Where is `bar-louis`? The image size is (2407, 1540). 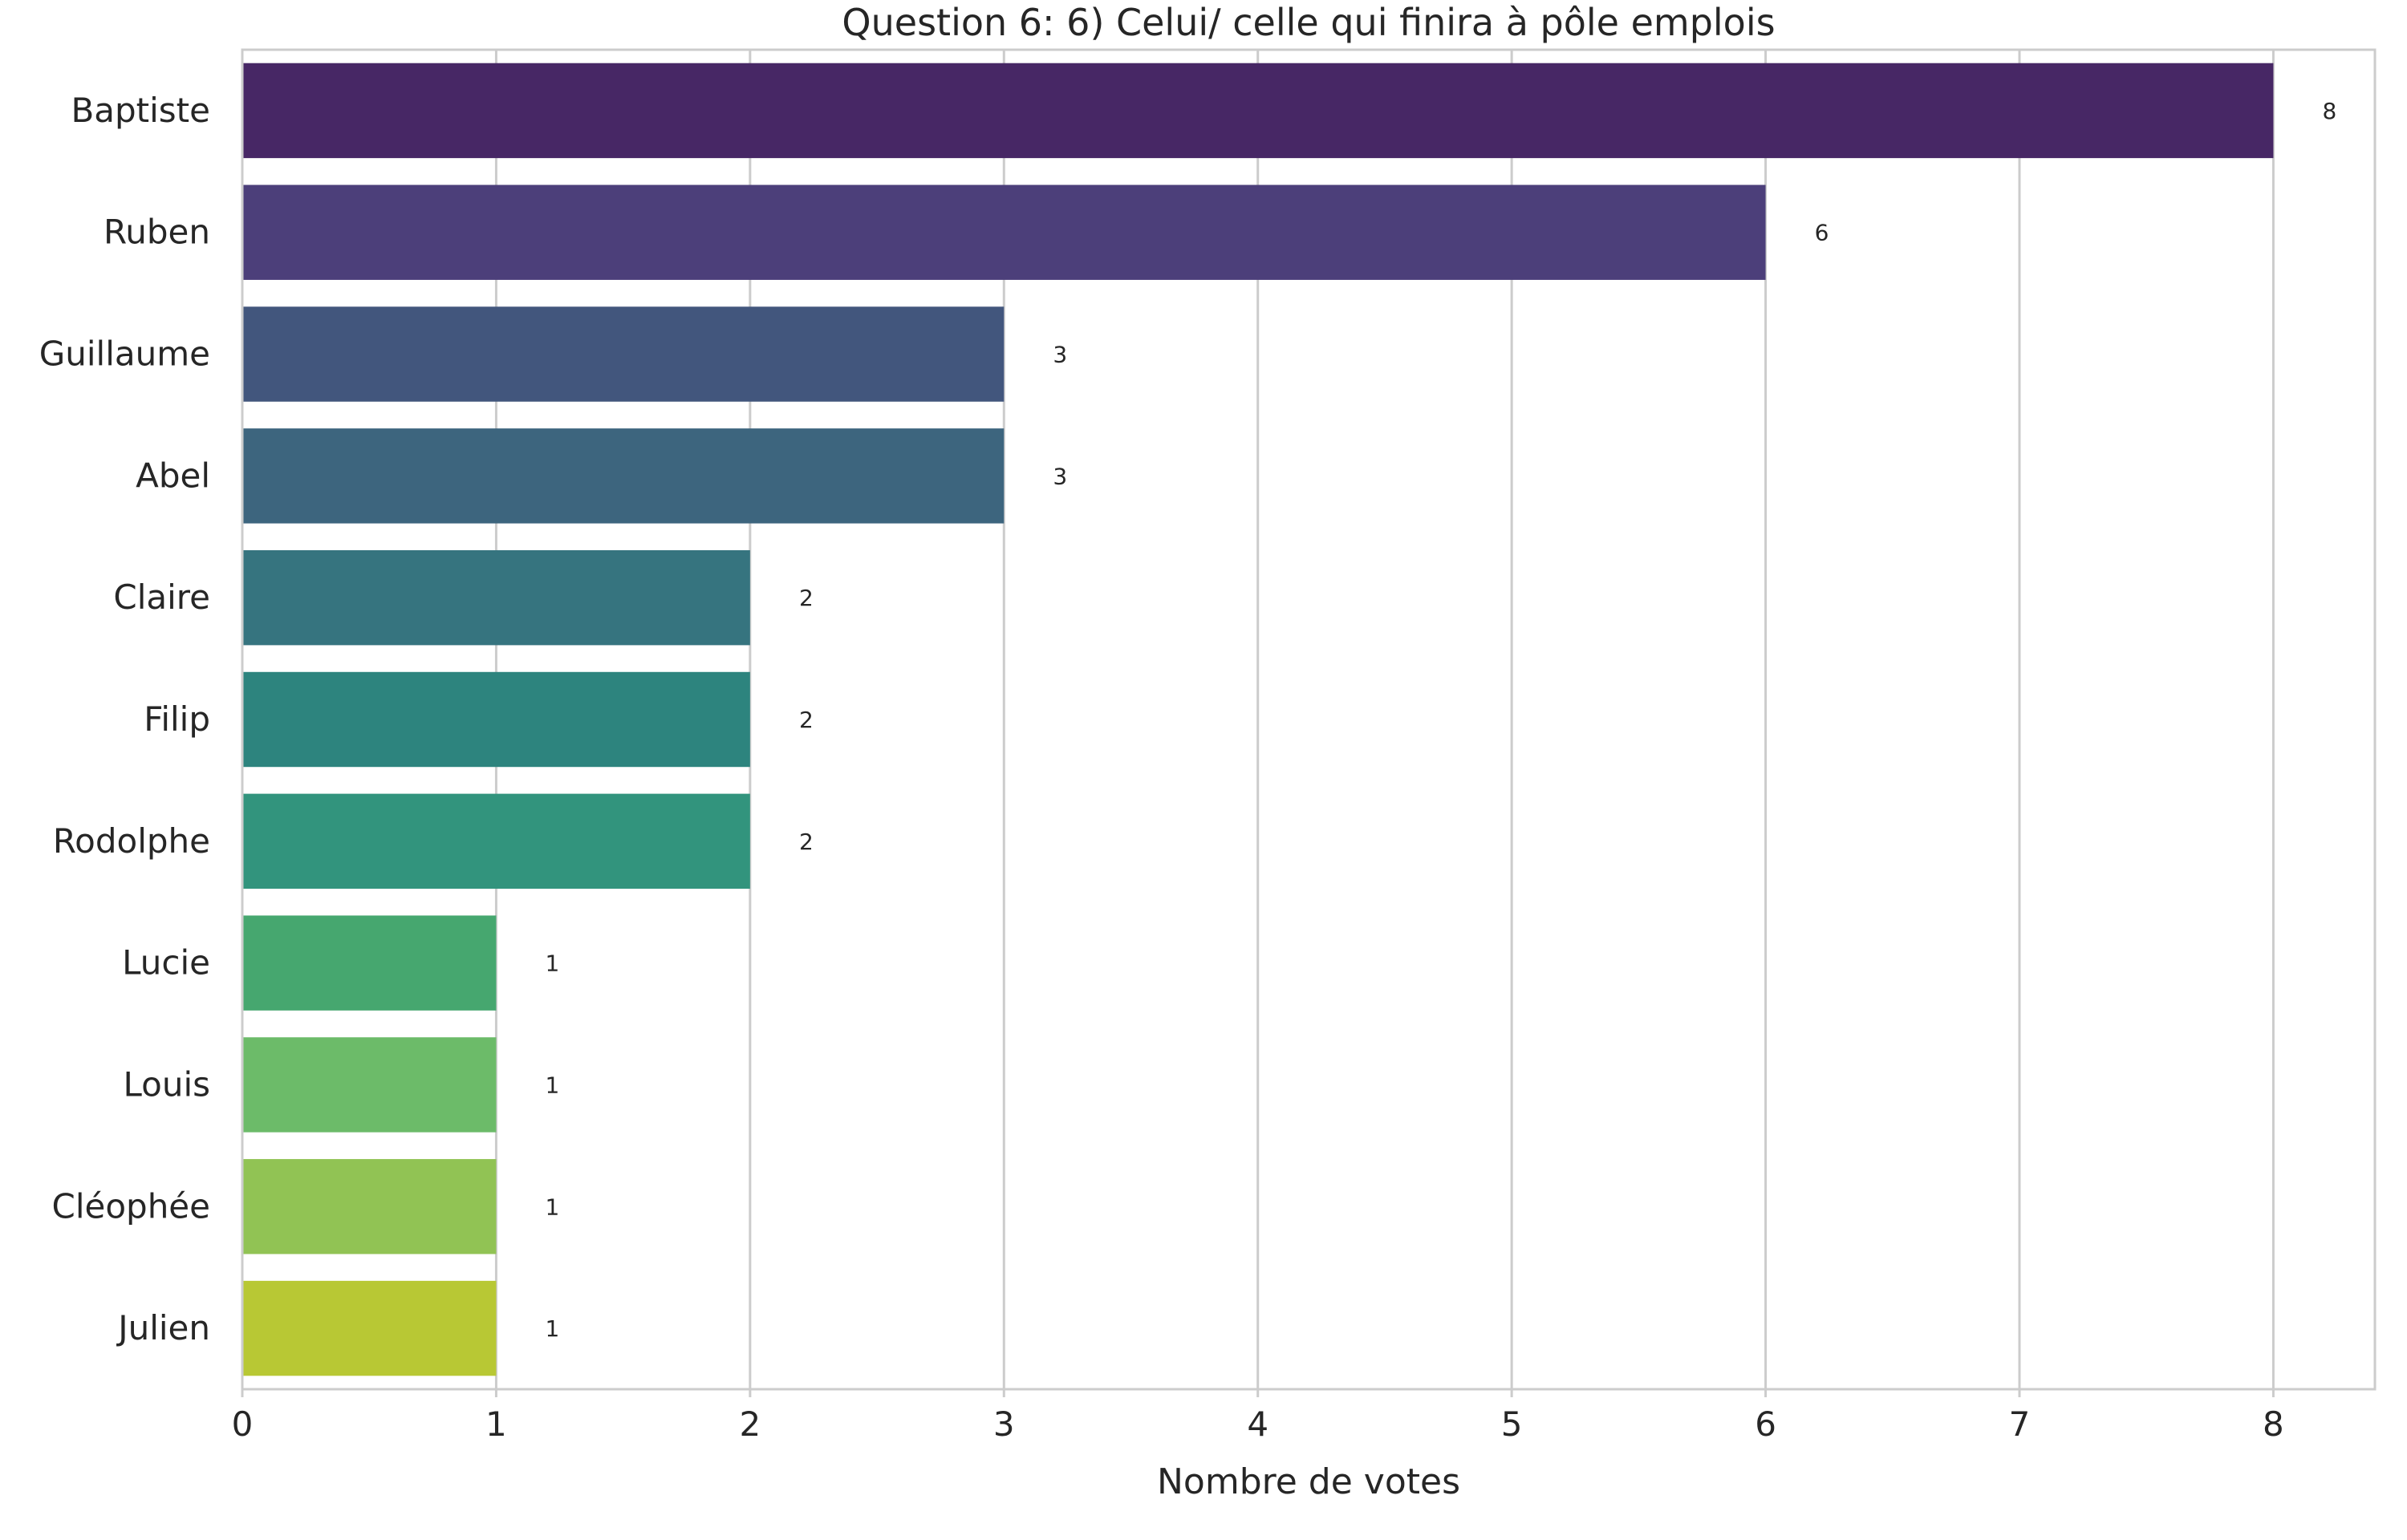
bar-louis is located at coordinates (369, 1085).